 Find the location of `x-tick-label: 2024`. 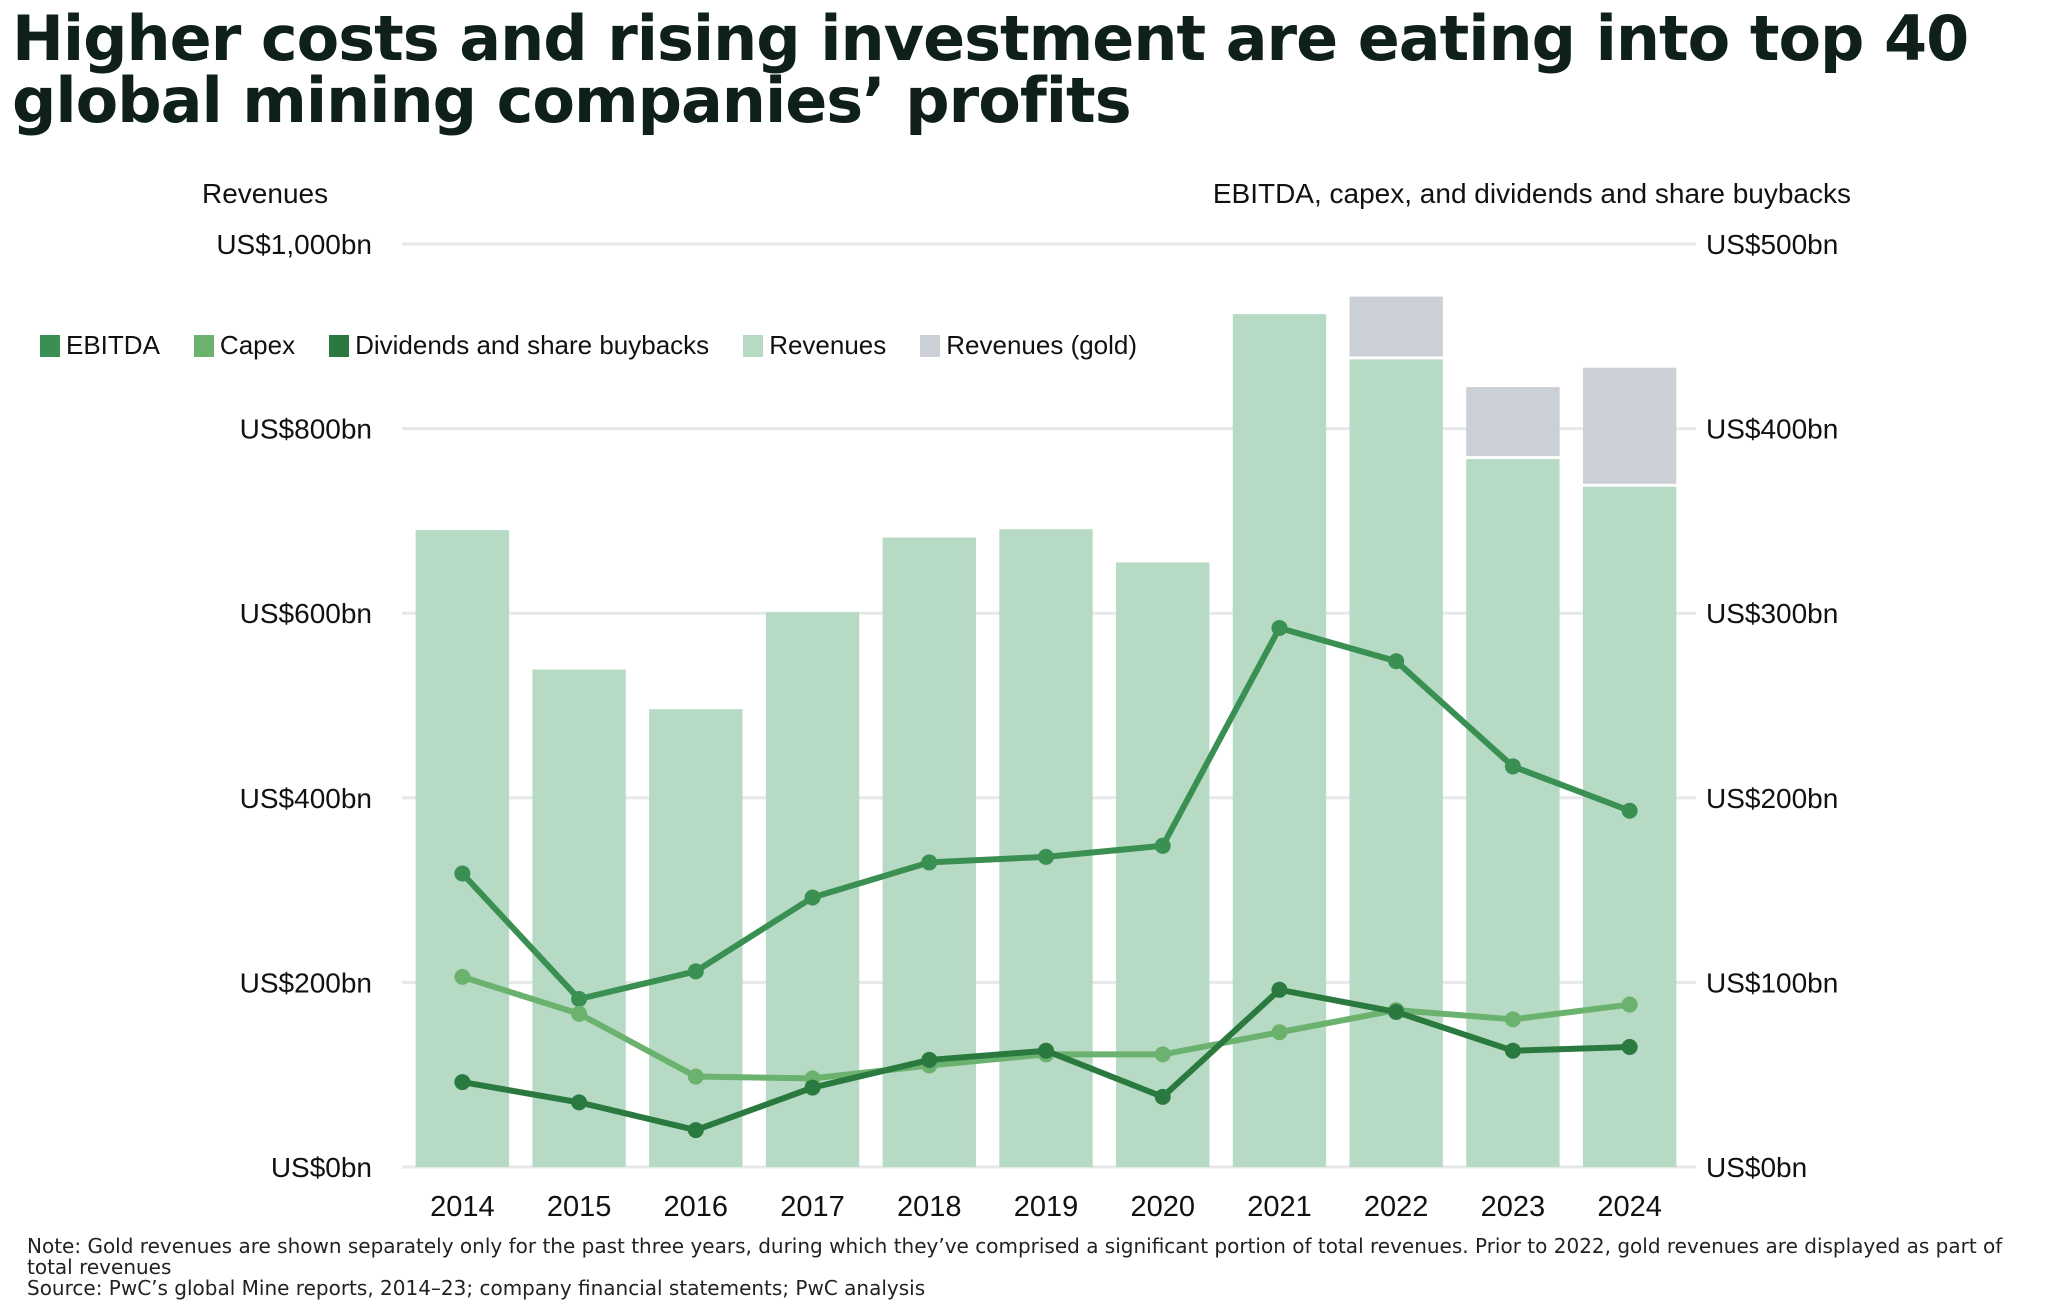

x-tick-label: 2024 is located at coordinates (1629, 1207).